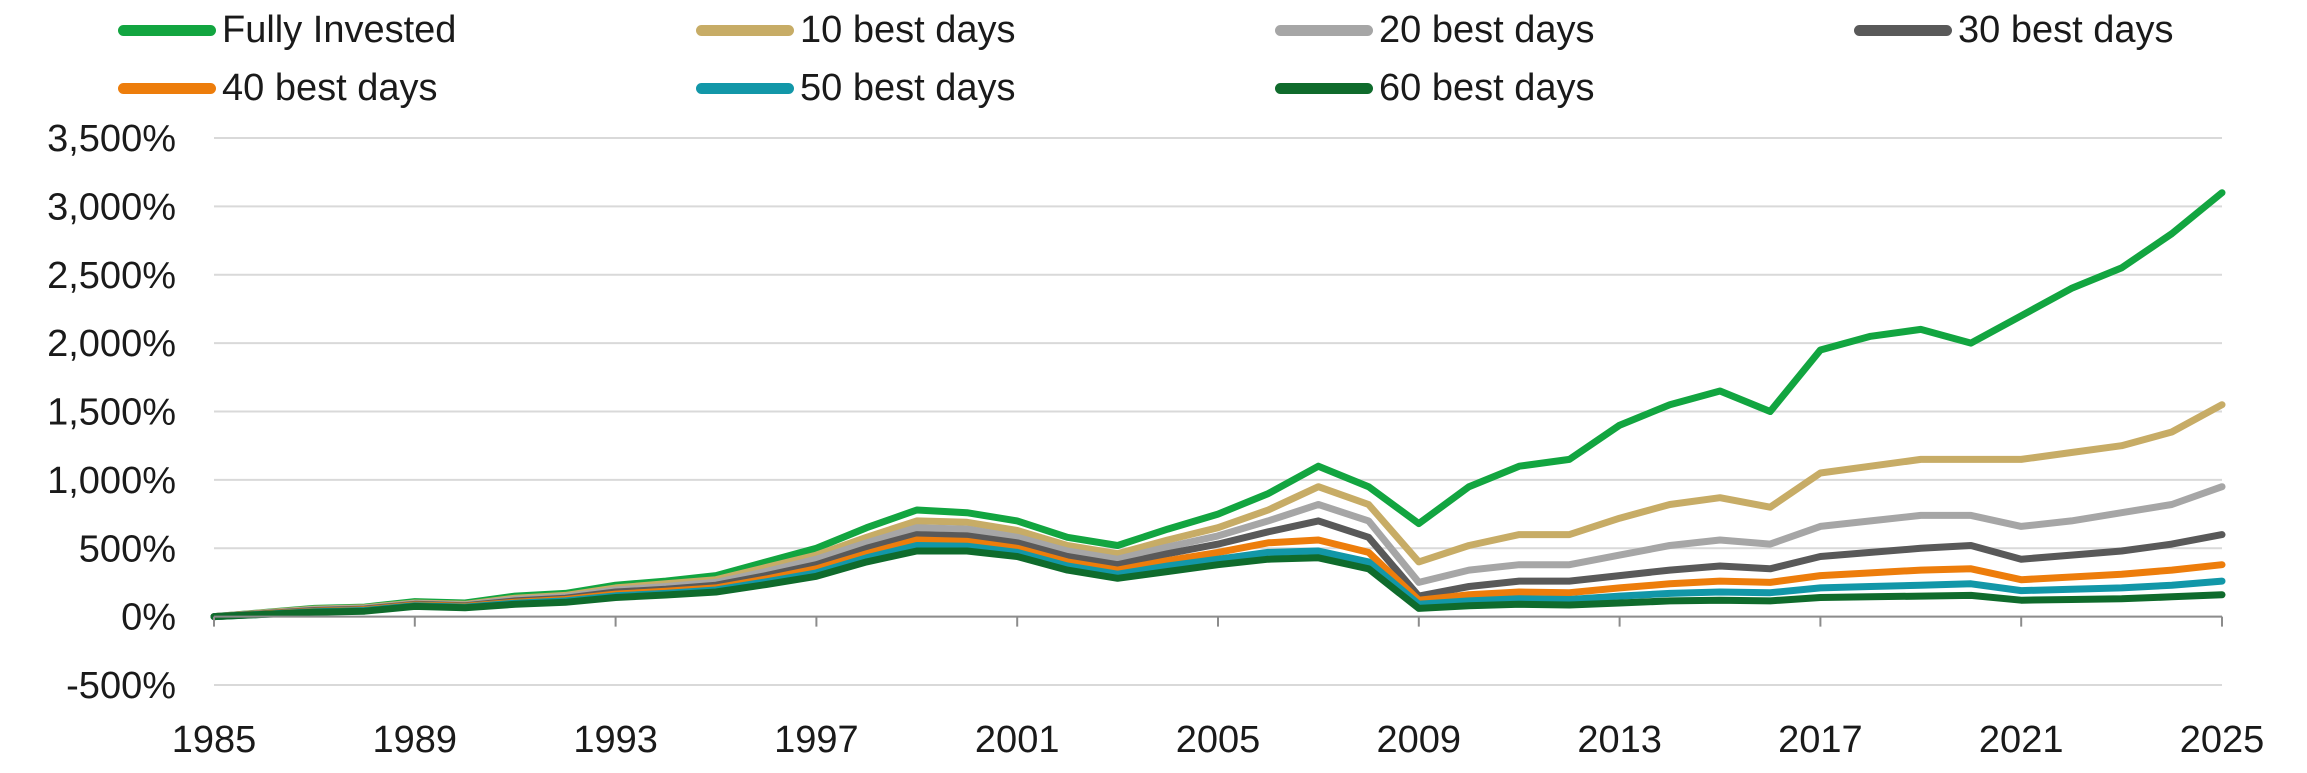 Image resolution: width=2307 pixels, height=773 pixels. Describe the element at coordinates (148, 618) in the screenshot. I see `y-tick-label: 0%` at that location.